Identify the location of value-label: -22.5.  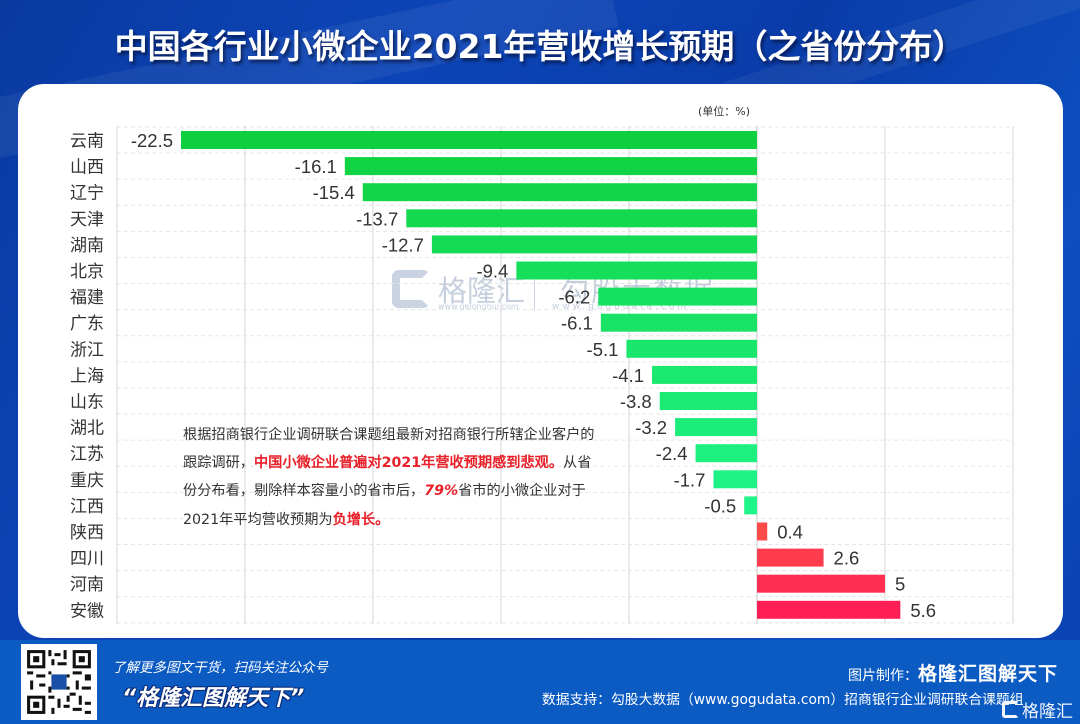
(152, 140).